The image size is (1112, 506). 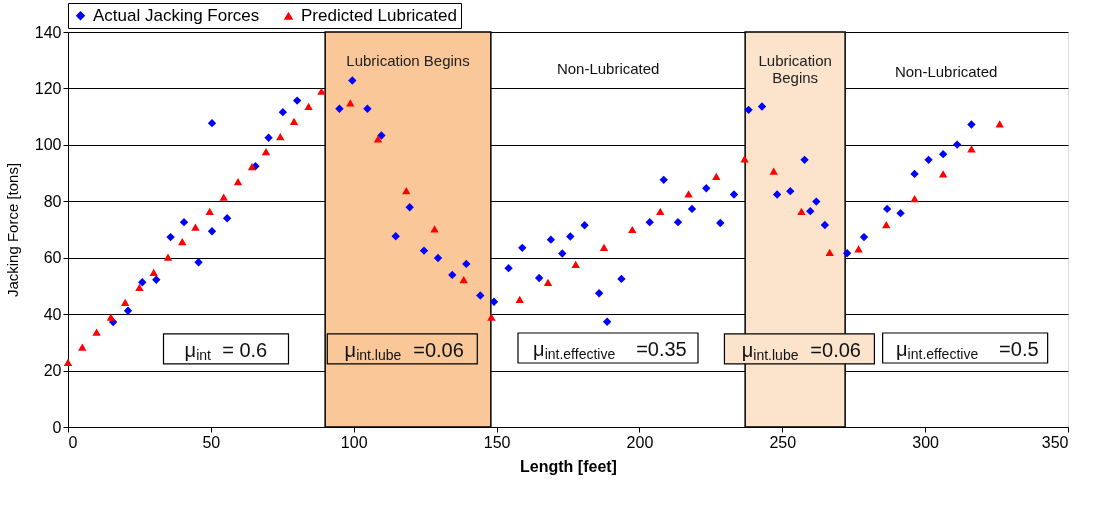 I want to click on x-tick-label: 50, so click(x=211, y=442).